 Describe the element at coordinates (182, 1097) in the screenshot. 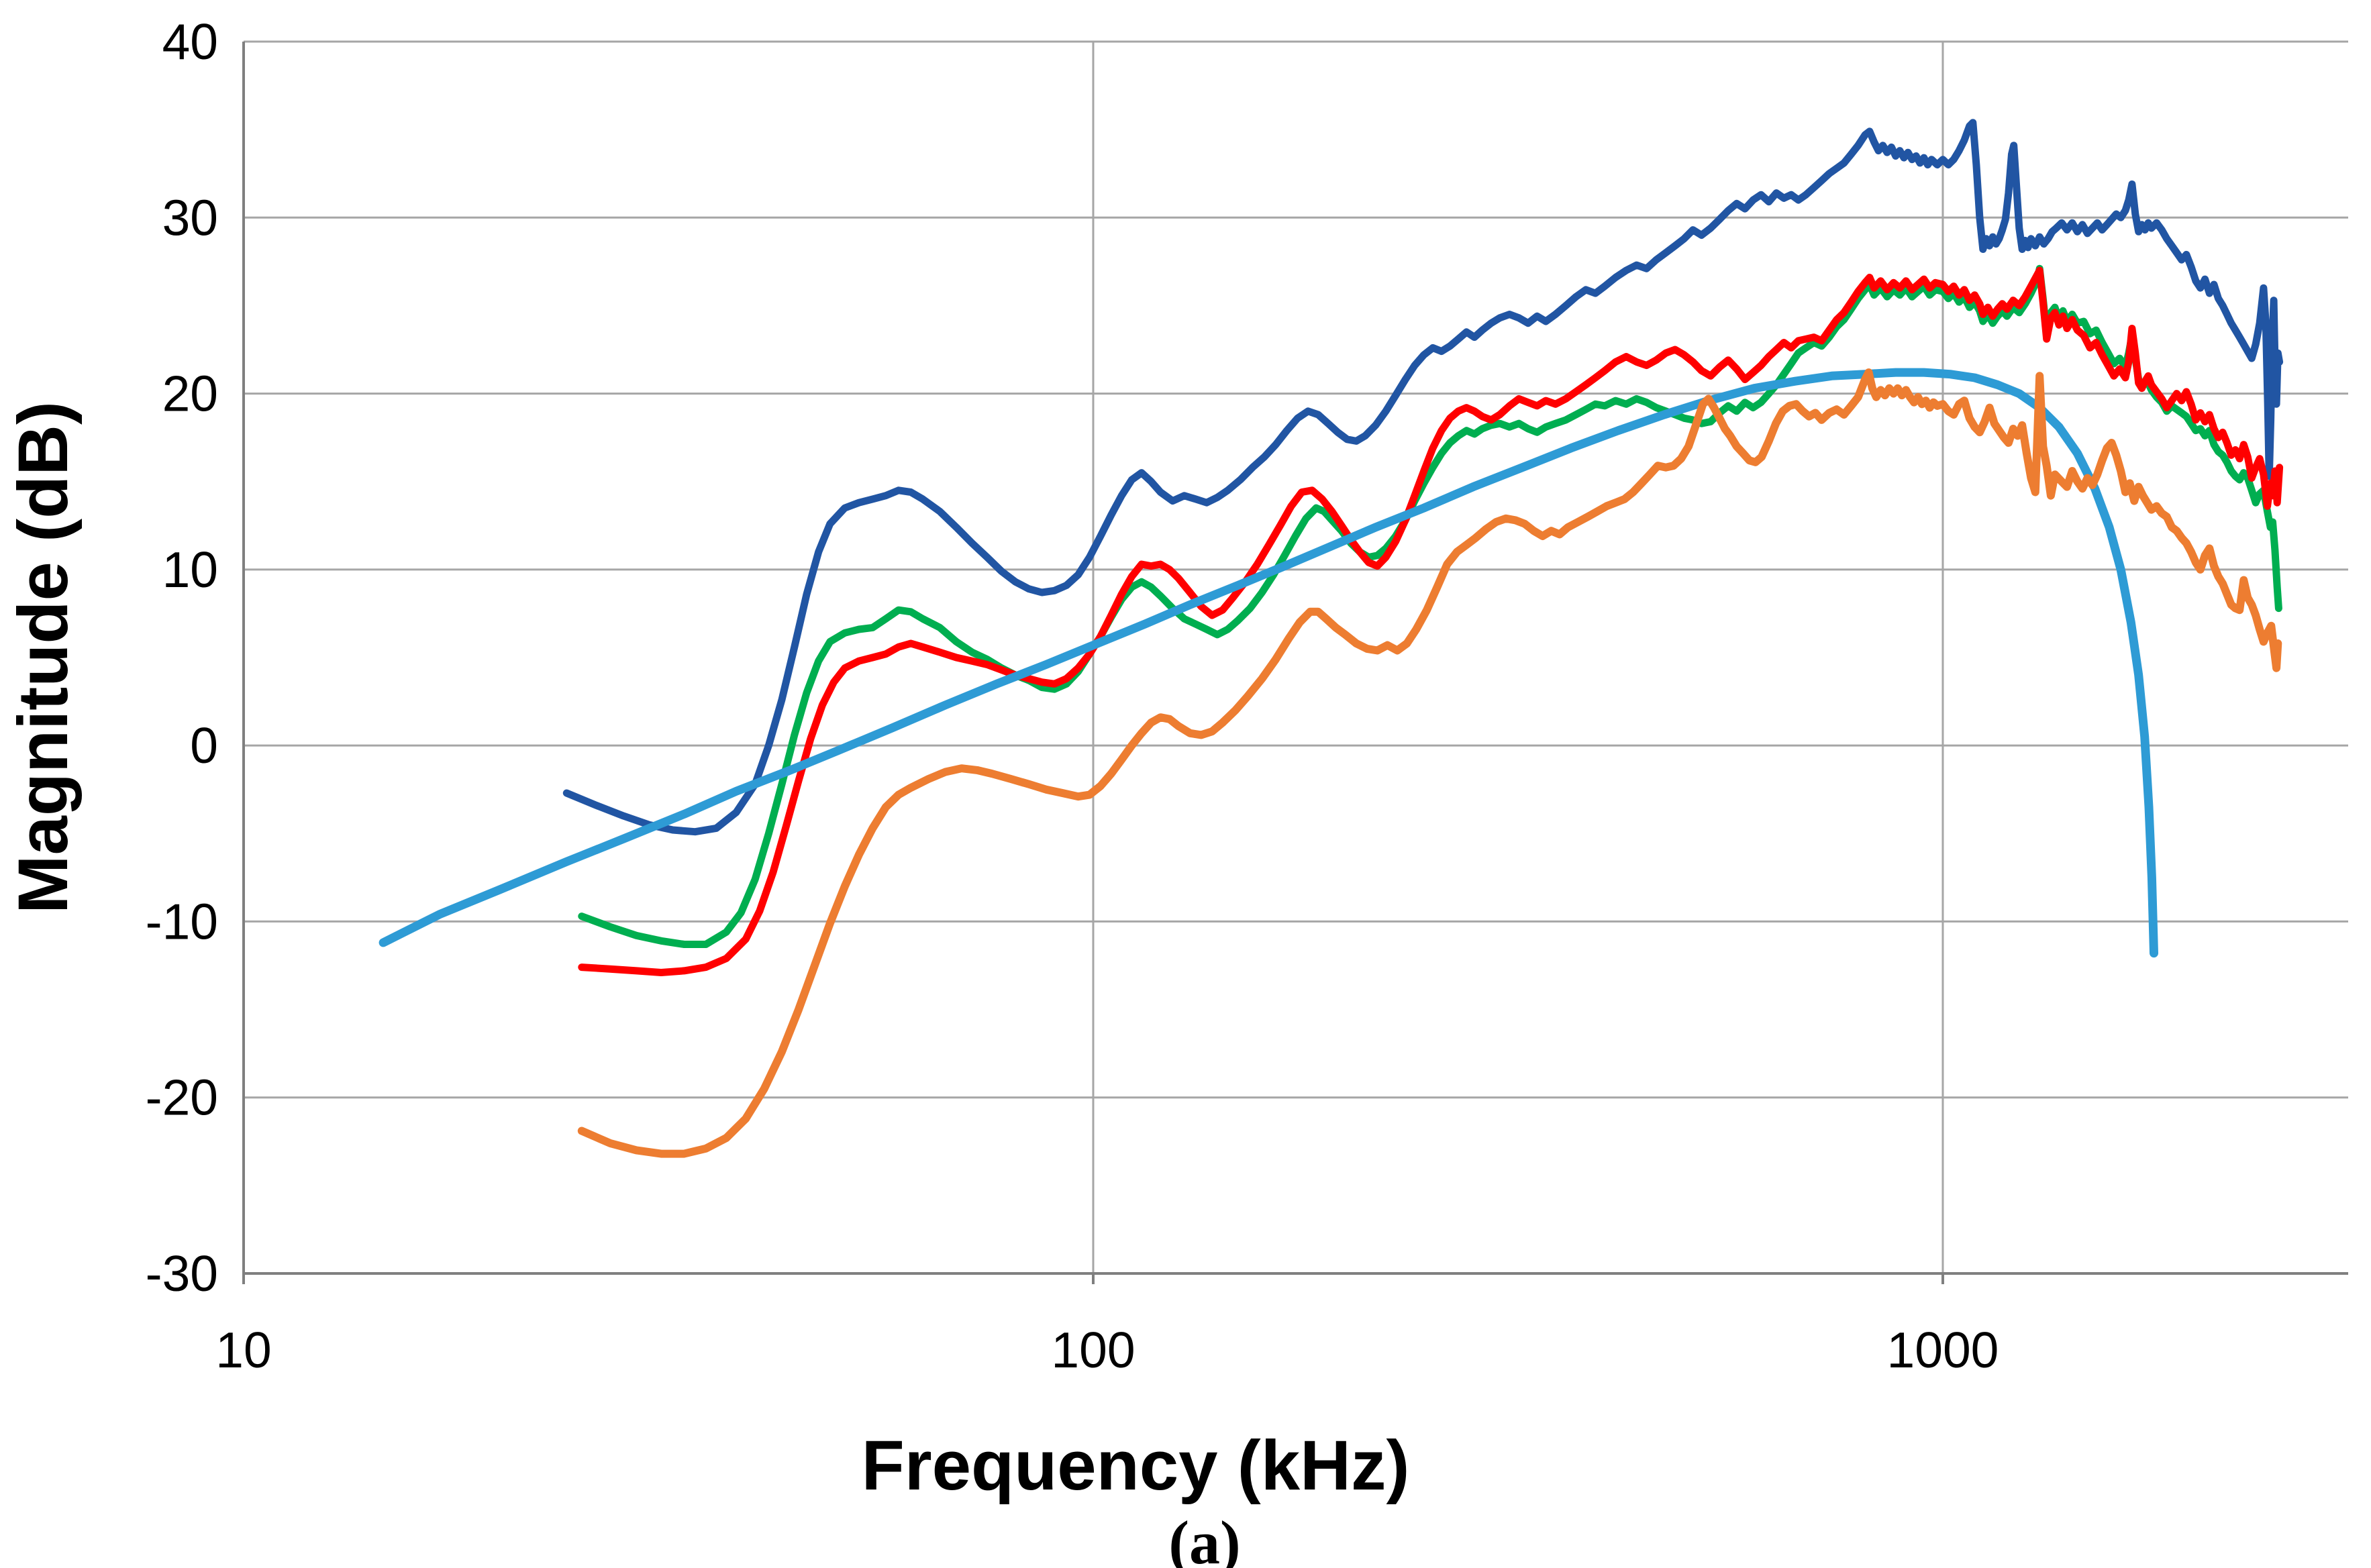

I see `y-tick-label: -20` at that location.